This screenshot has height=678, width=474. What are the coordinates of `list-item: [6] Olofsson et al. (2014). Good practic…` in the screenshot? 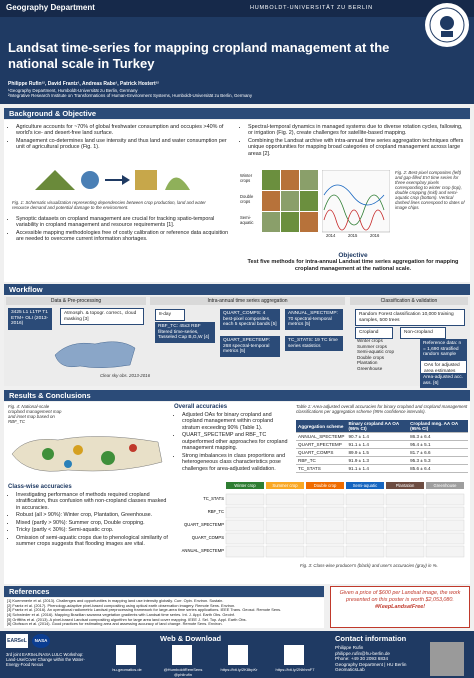 It's located at (115, 624).